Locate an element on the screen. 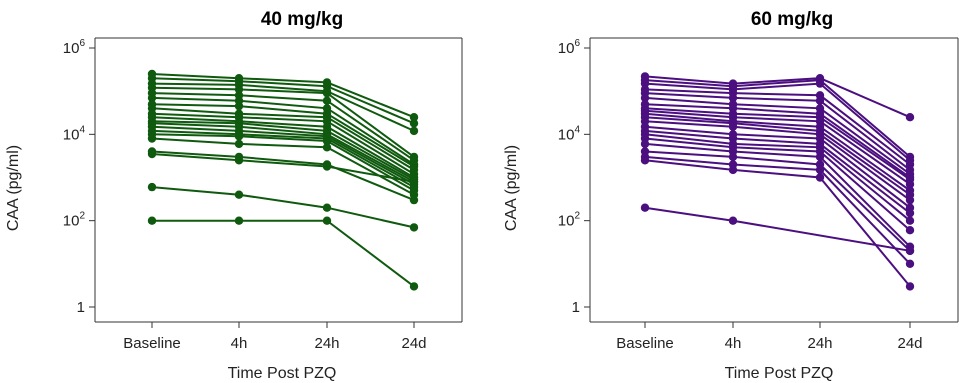 This screenshot has width=959, height=383. y-ticks: 1 10² 10⁴ 10⁶ is located at coordinates (79, 177).